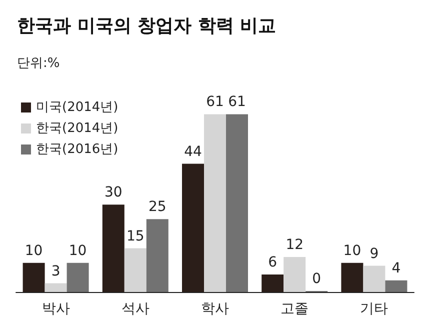 This screenshot has width=430, height=336. Describe the element at coordinates (77, 149) in the screenshot. I see `legend-label: 한국(2016년)` at that location.